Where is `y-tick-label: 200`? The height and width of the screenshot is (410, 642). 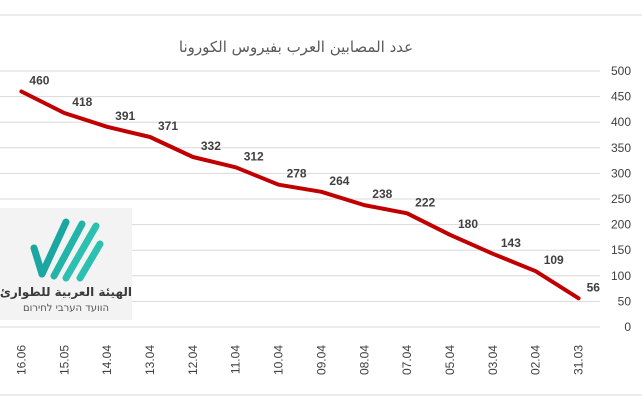 y-tick-label: 200 is located at coordinates (621, 225).